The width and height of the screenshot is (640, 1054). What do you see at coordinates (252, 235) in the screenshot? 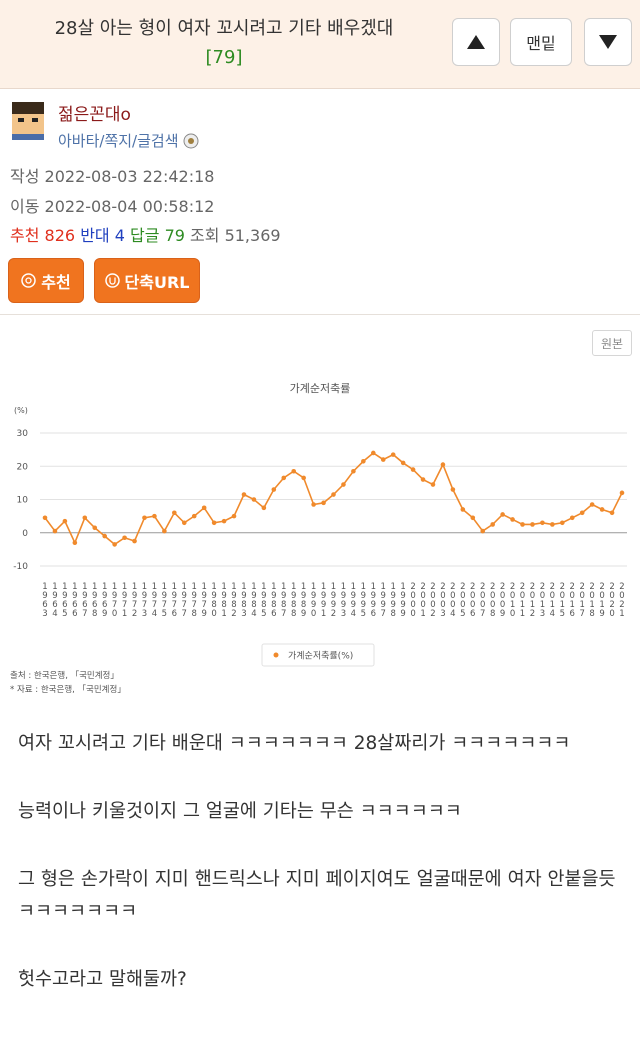
I see `stat-value: 51,369` at bounding box center [252, 235].